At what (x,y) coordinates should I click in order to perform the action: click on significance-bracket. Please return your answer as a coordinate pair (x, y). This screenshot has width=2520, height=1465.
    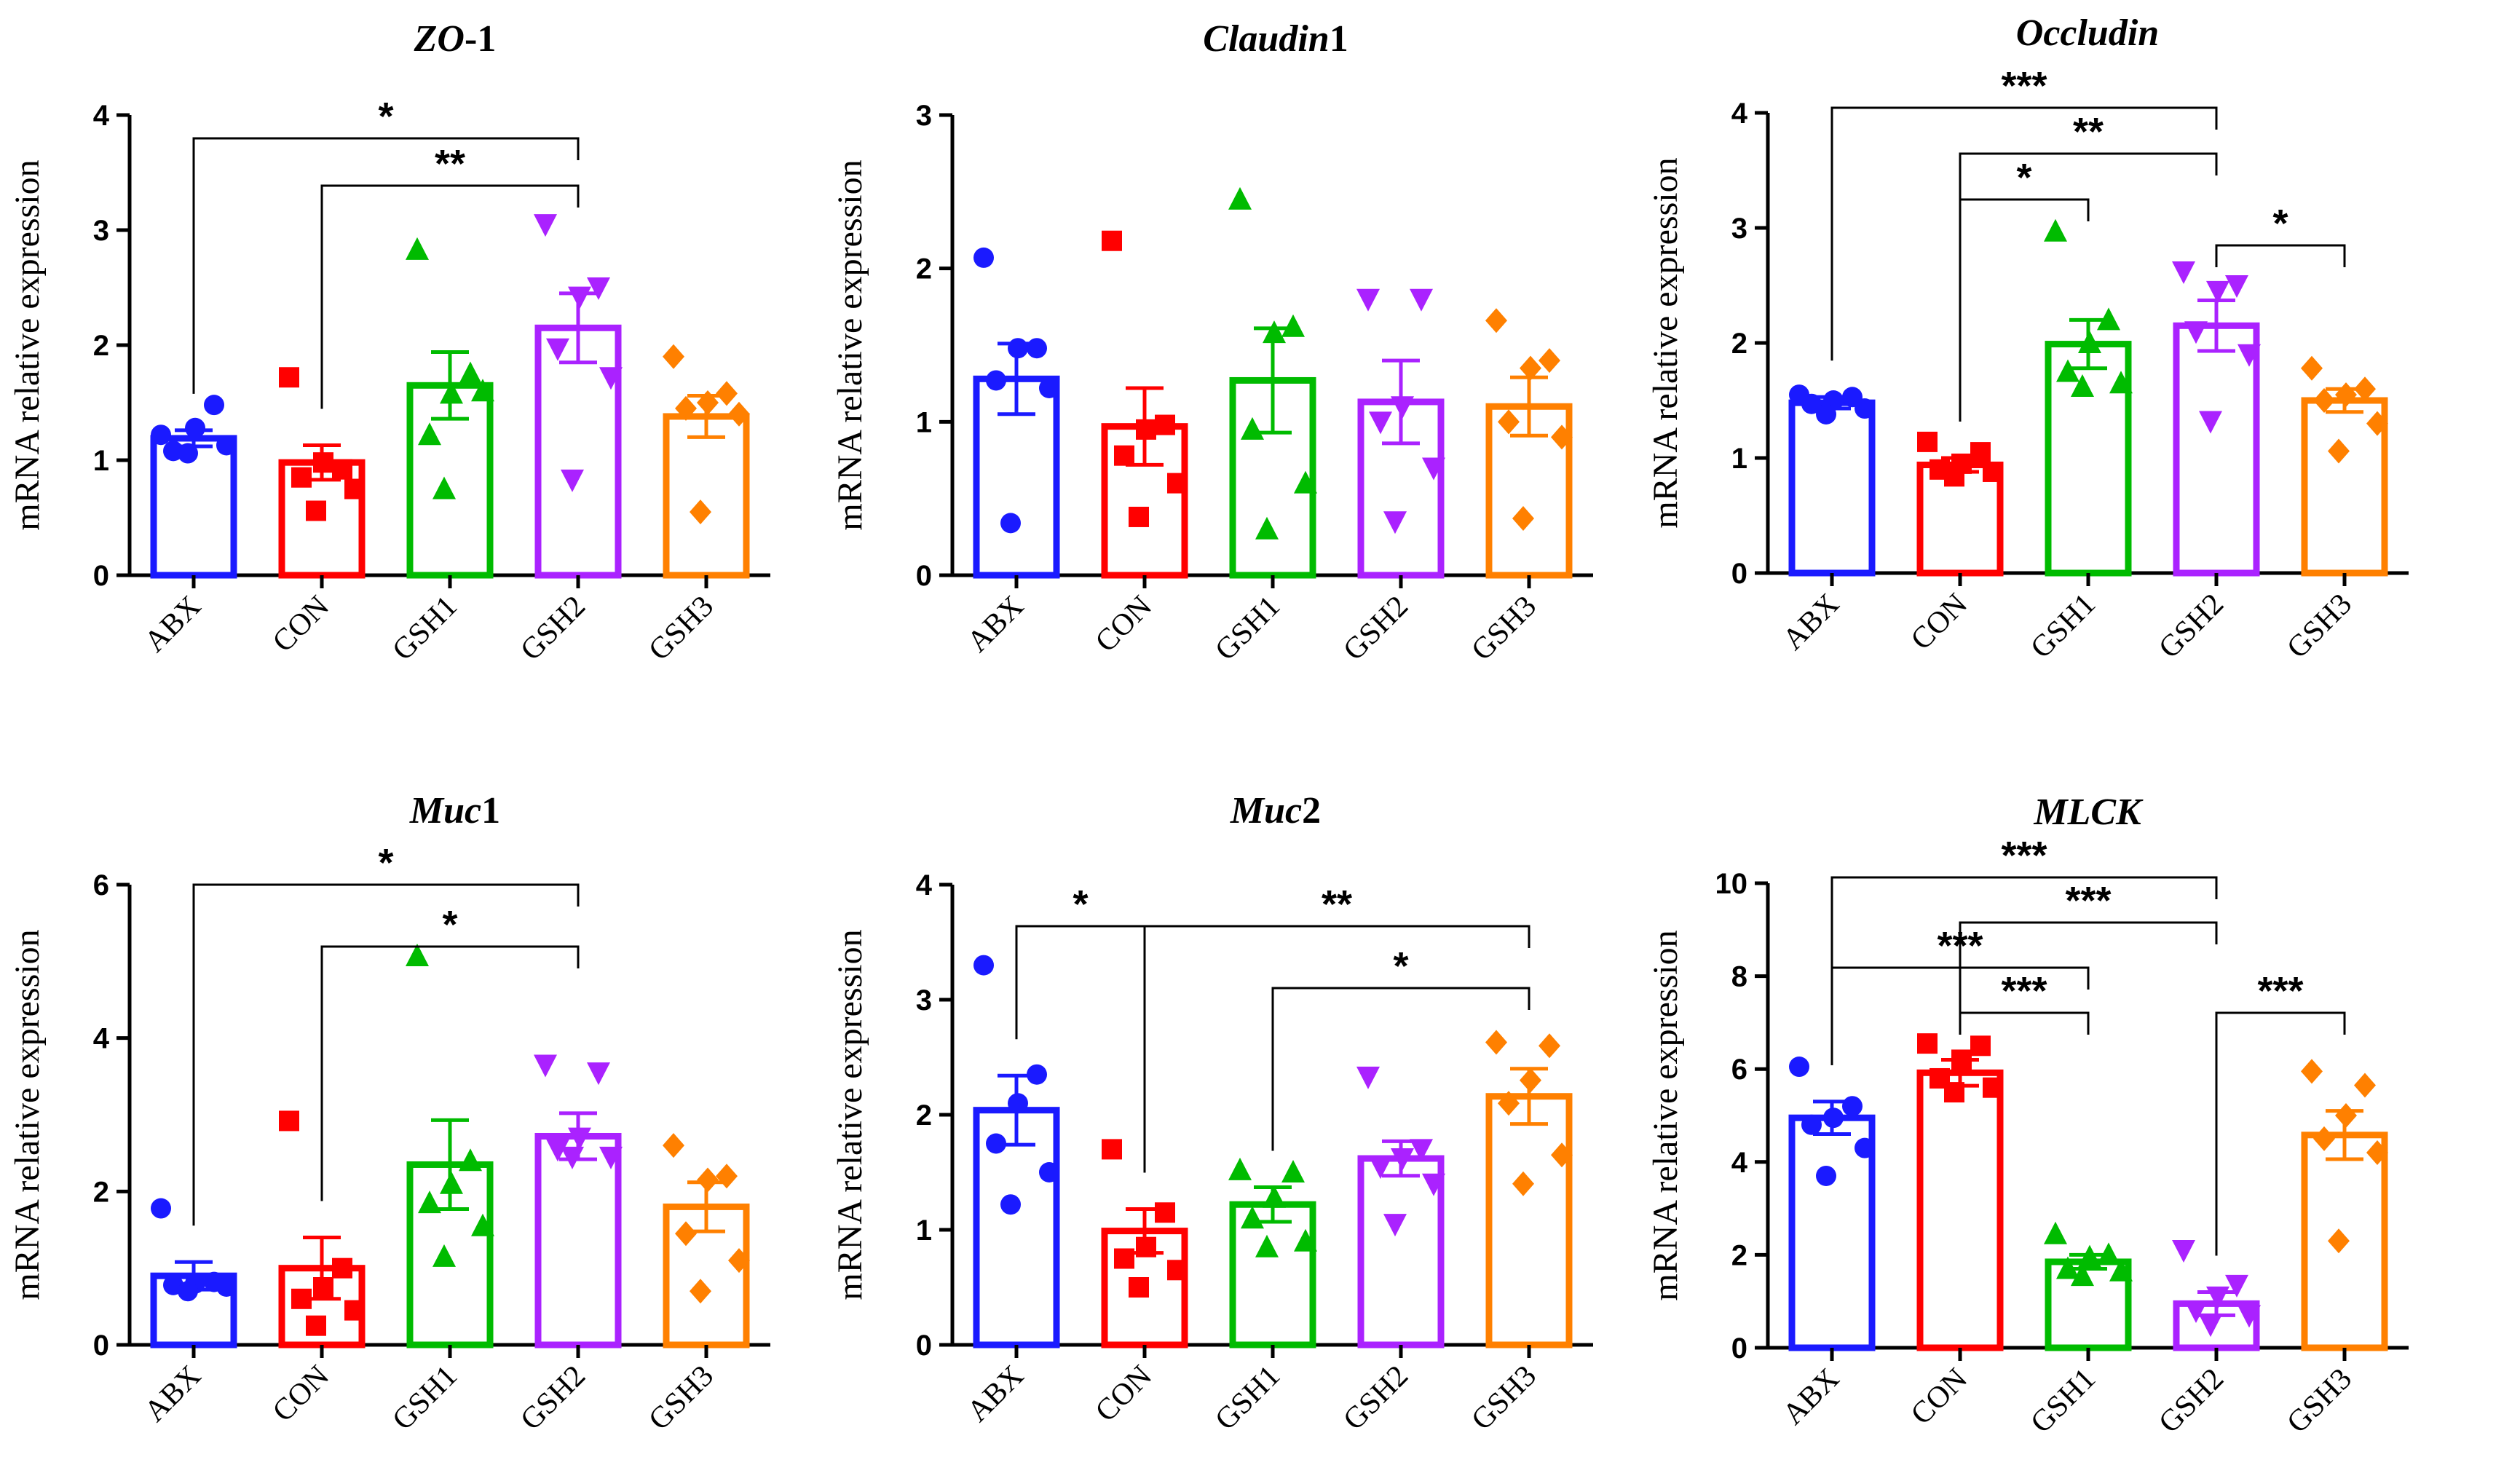
    Looking at the image, I should click on (2280, 255).